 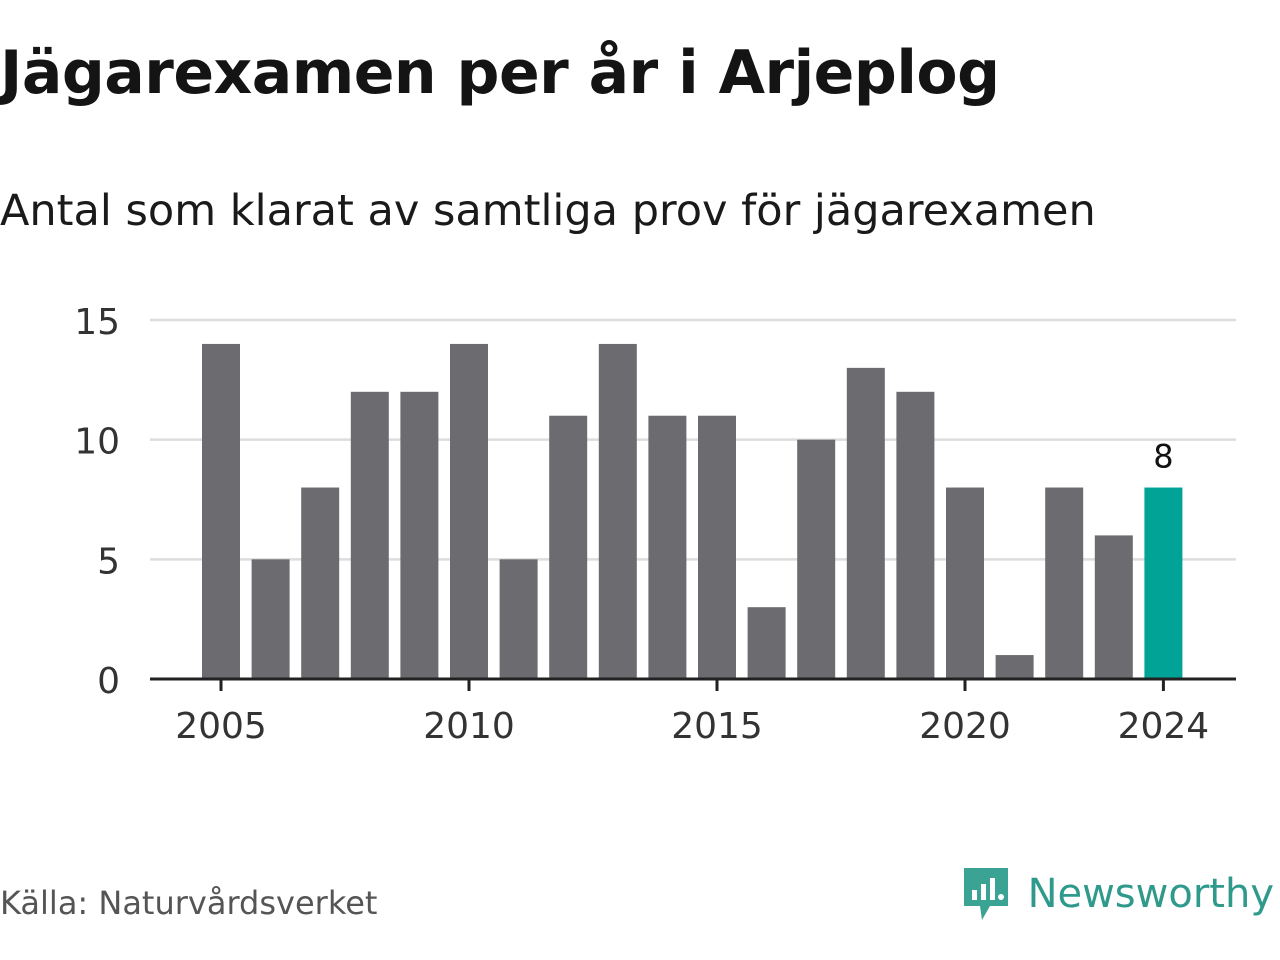 I want to click on brand-logo: Newsworthy, so click(x=1117, y=894).